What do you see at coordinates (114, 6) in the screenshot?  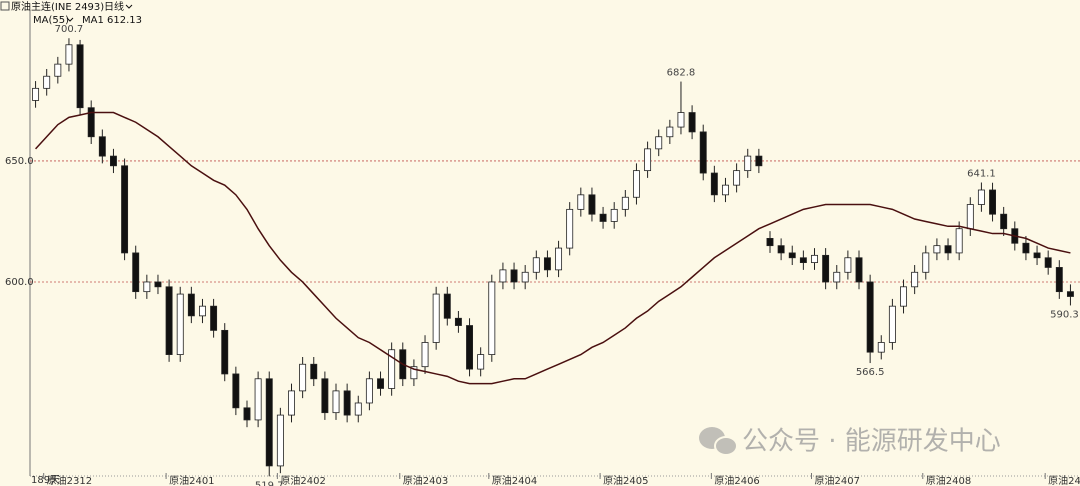 I see `period: 日线` at bounding box center [114, 6].